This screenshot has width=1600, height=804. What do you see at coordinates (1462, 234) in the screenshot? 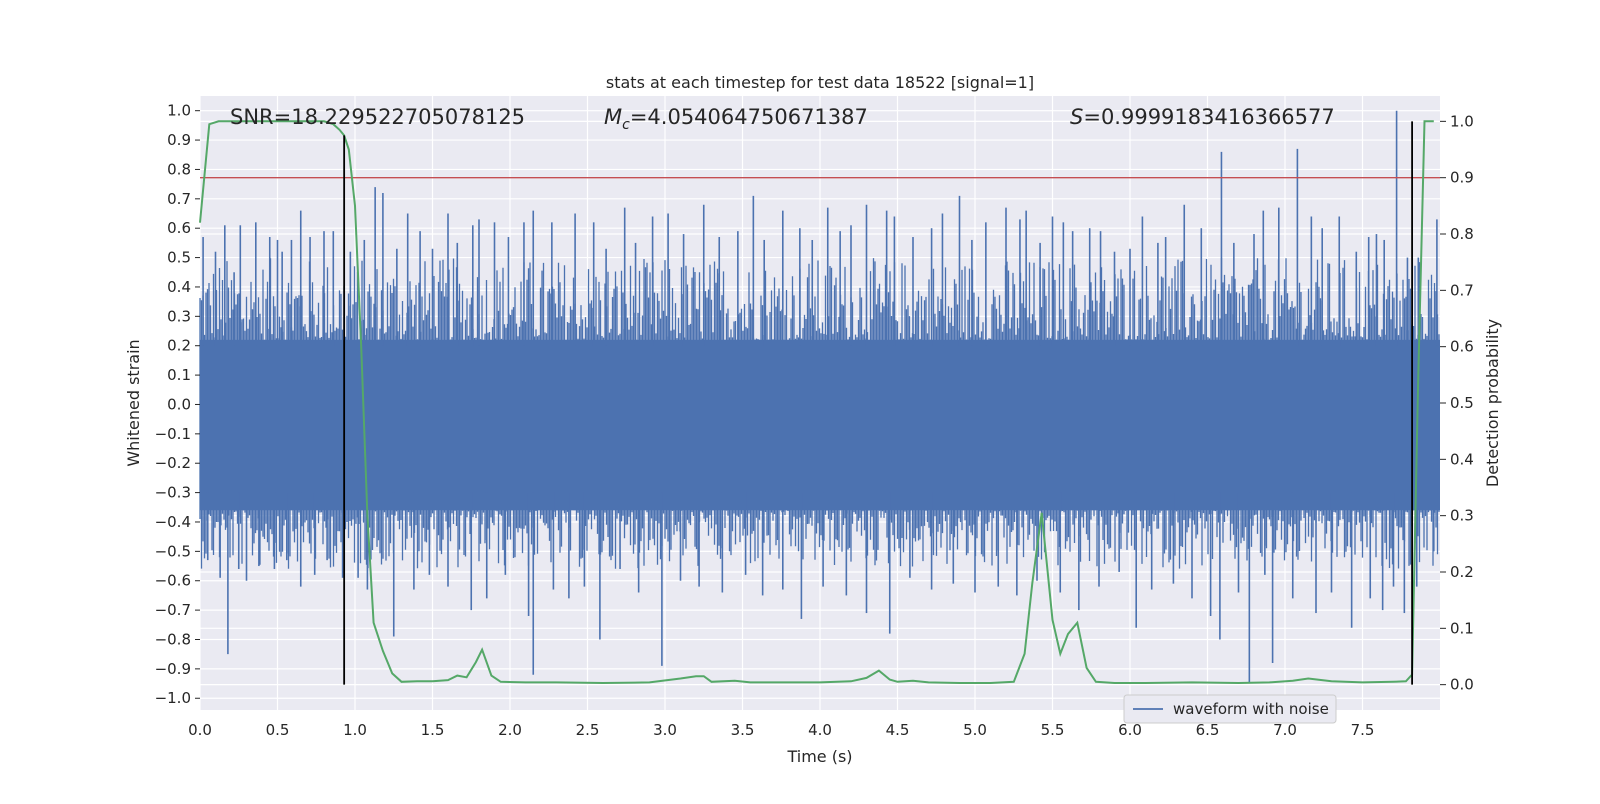
I see `y2-tick-label: 0.8` at bounding box center [1462, 234].